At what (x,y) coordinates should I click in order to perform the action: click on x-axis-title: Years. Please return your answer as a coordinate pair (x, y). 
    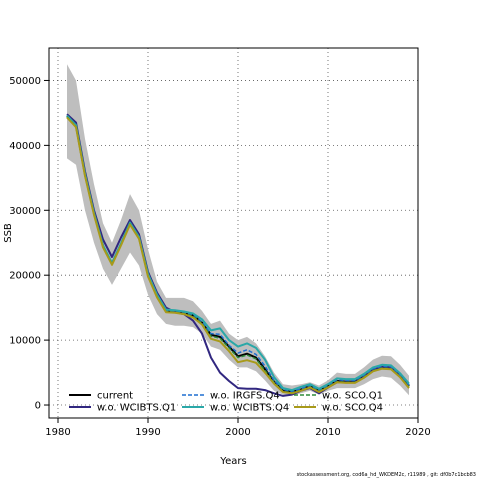
    Looking at the image, I should click on (232, 461).